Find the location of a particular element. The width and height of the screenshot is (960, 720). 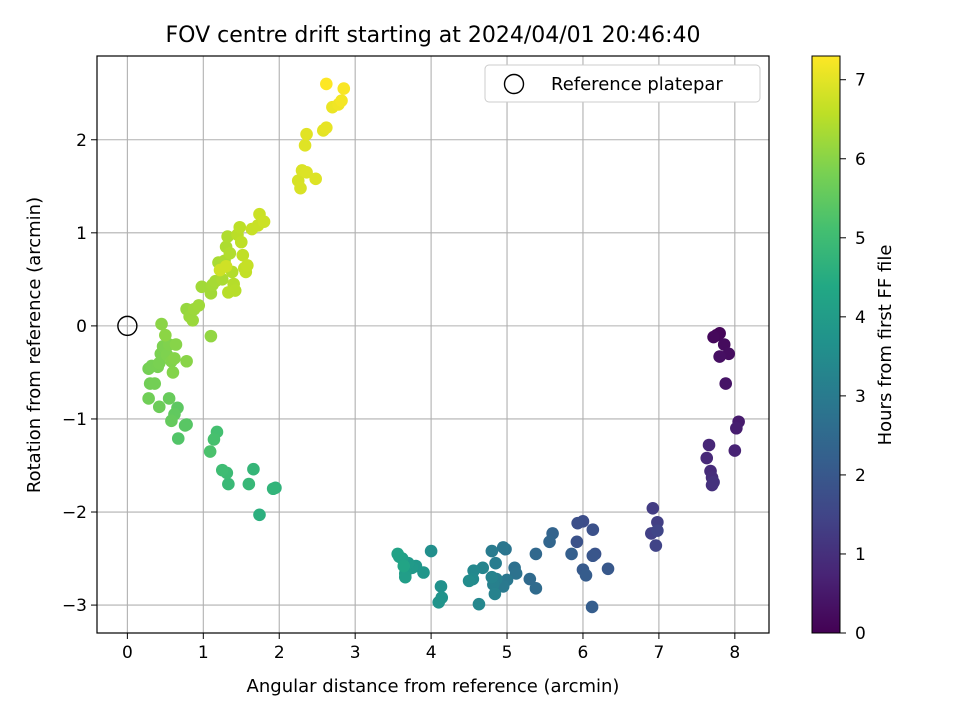

colorbar-tick-label: 1 is located at coordinates (860, 555).